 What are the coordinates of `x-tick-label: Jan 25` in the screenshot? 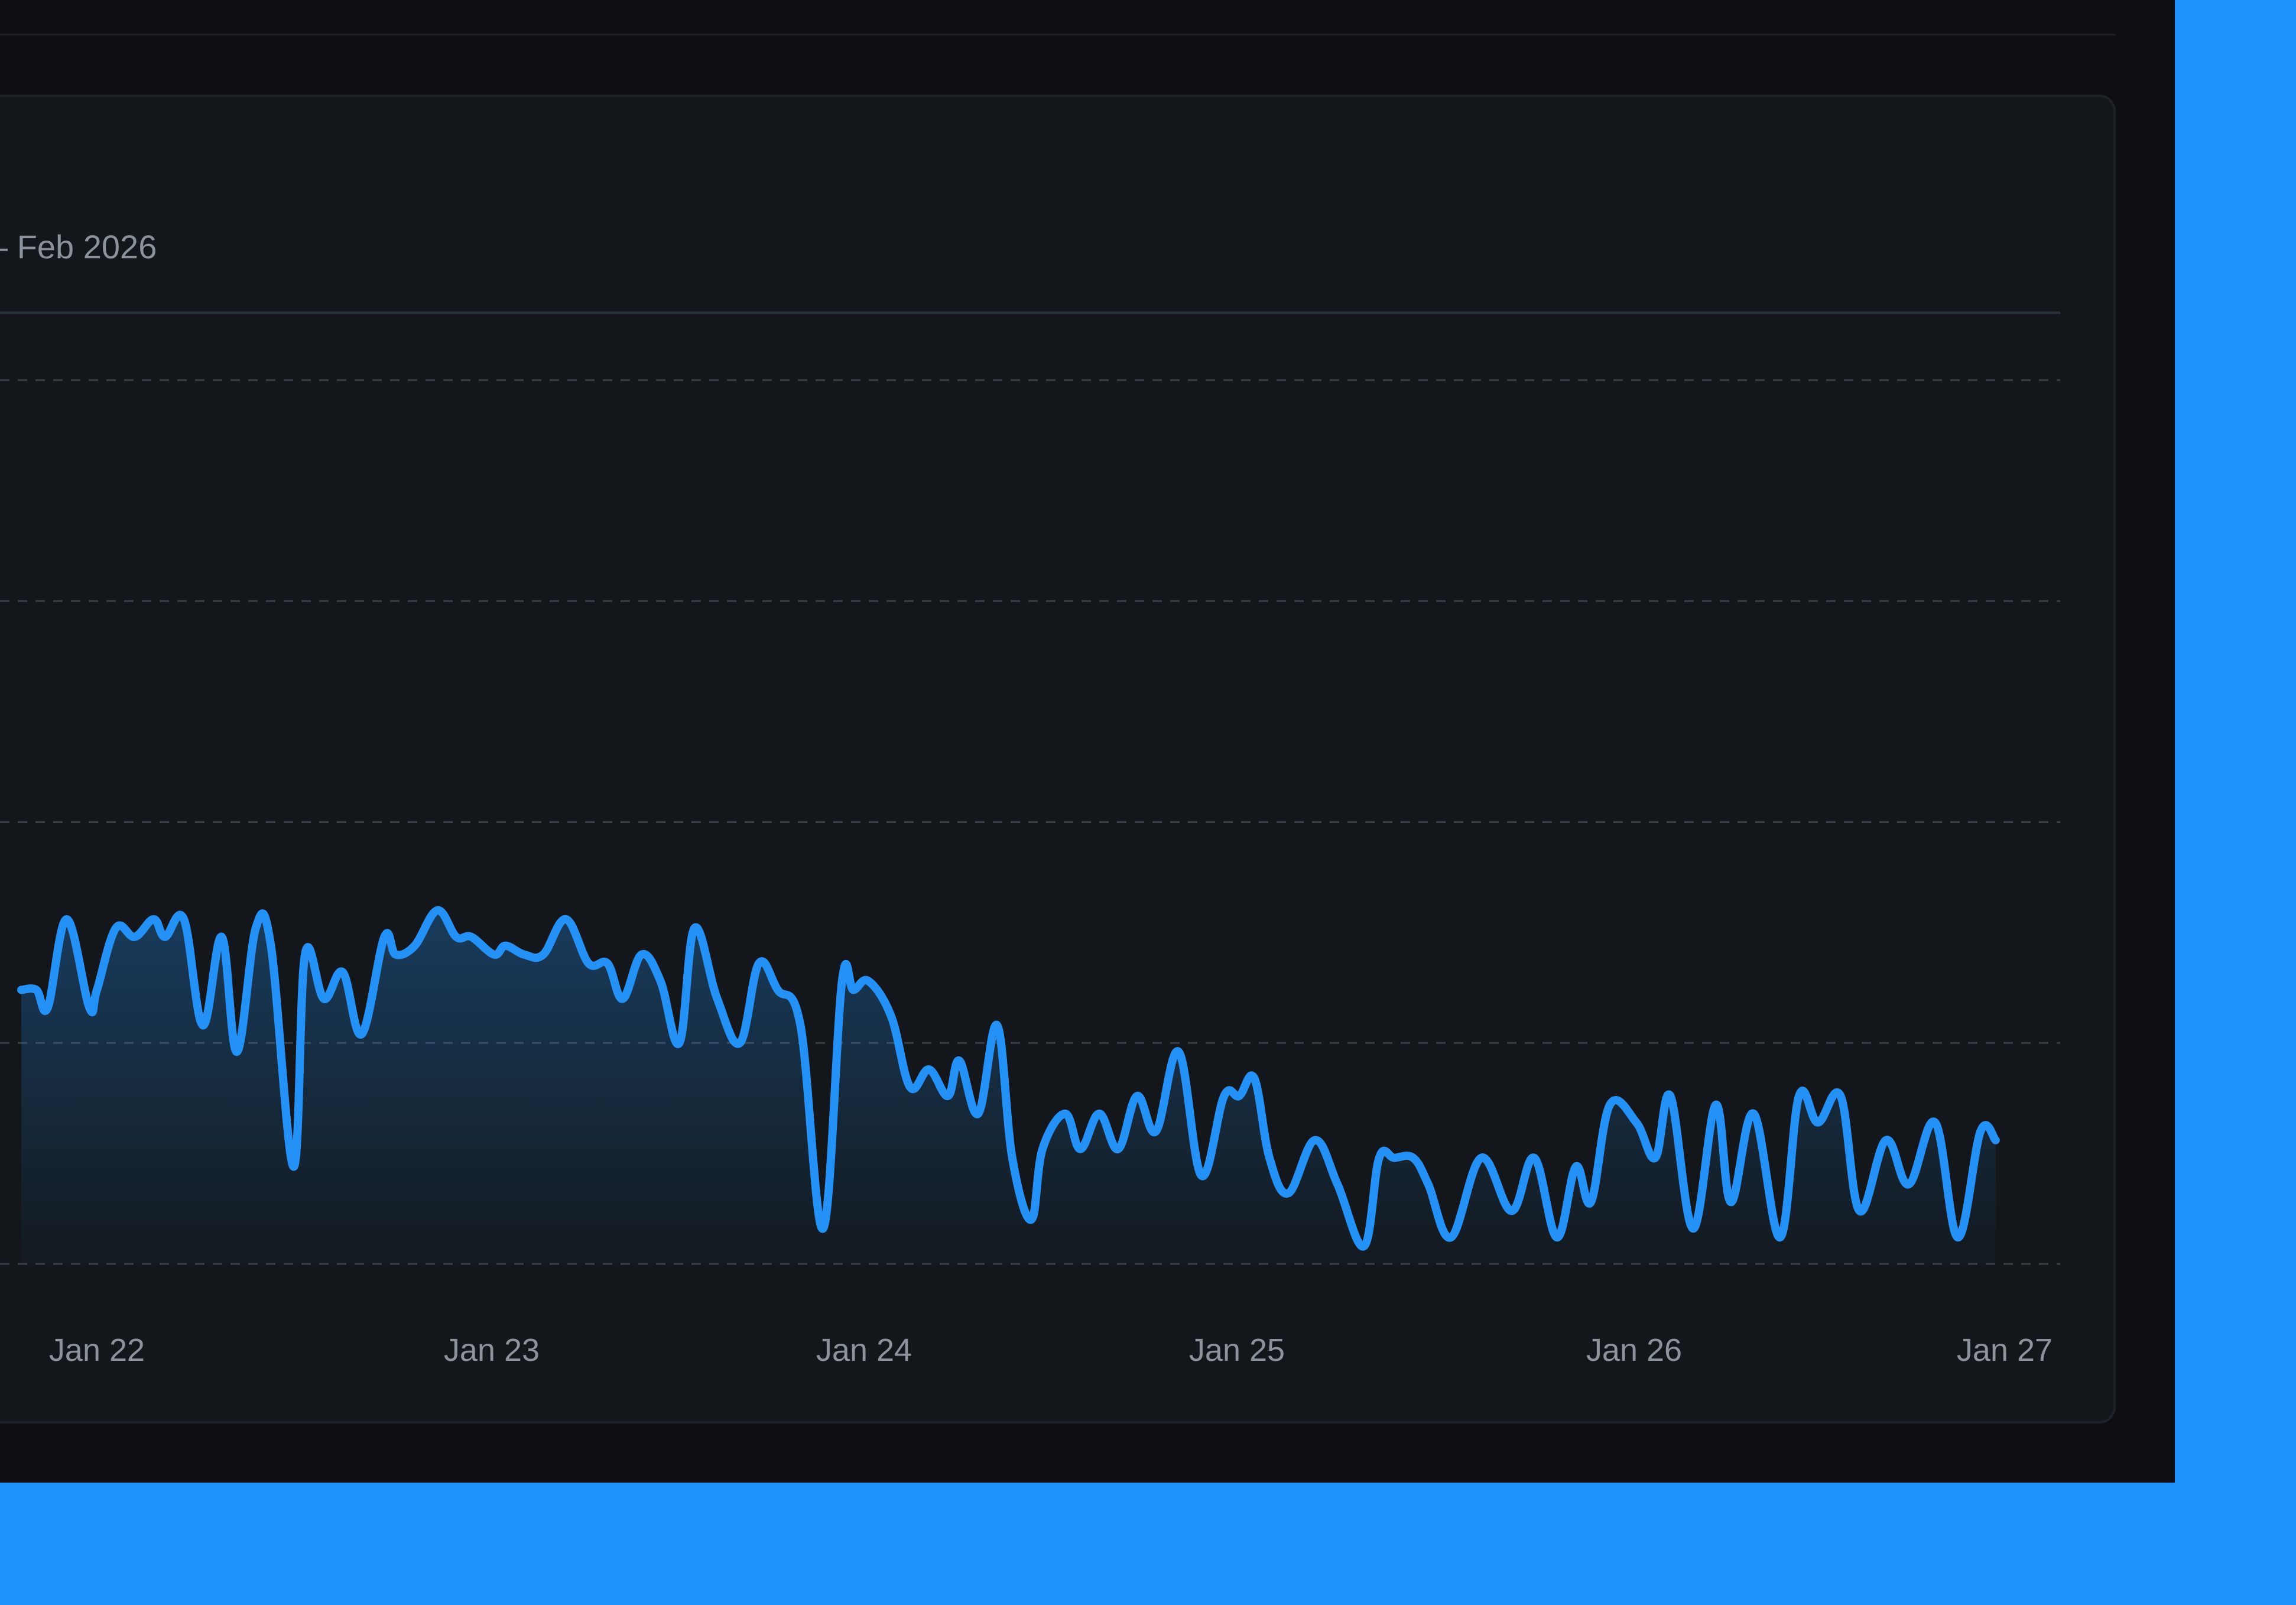 It's located at (1237, 1350).